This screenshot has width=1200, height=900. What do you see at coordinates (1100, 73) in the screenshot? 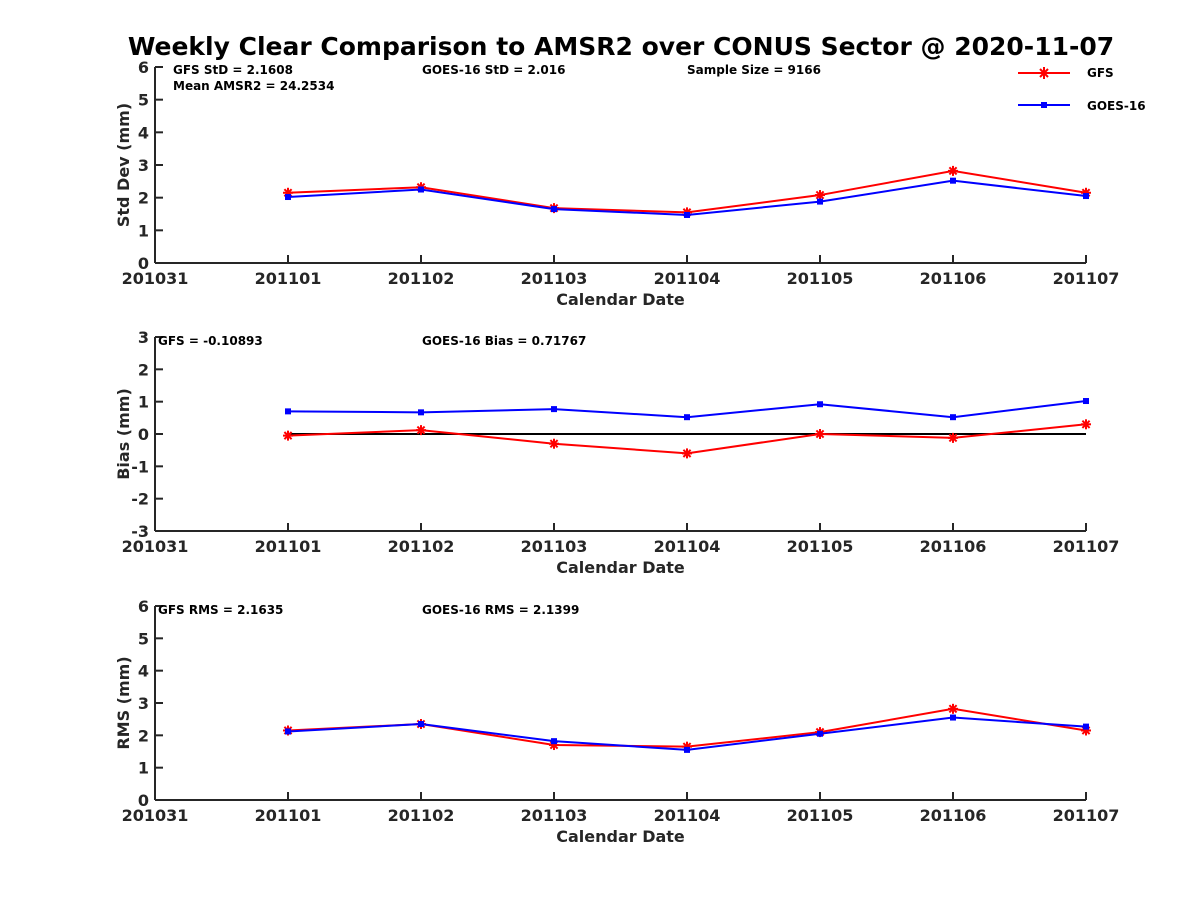
I see `legend-label-gfs: GFS` at bounding box center [1100, 73].